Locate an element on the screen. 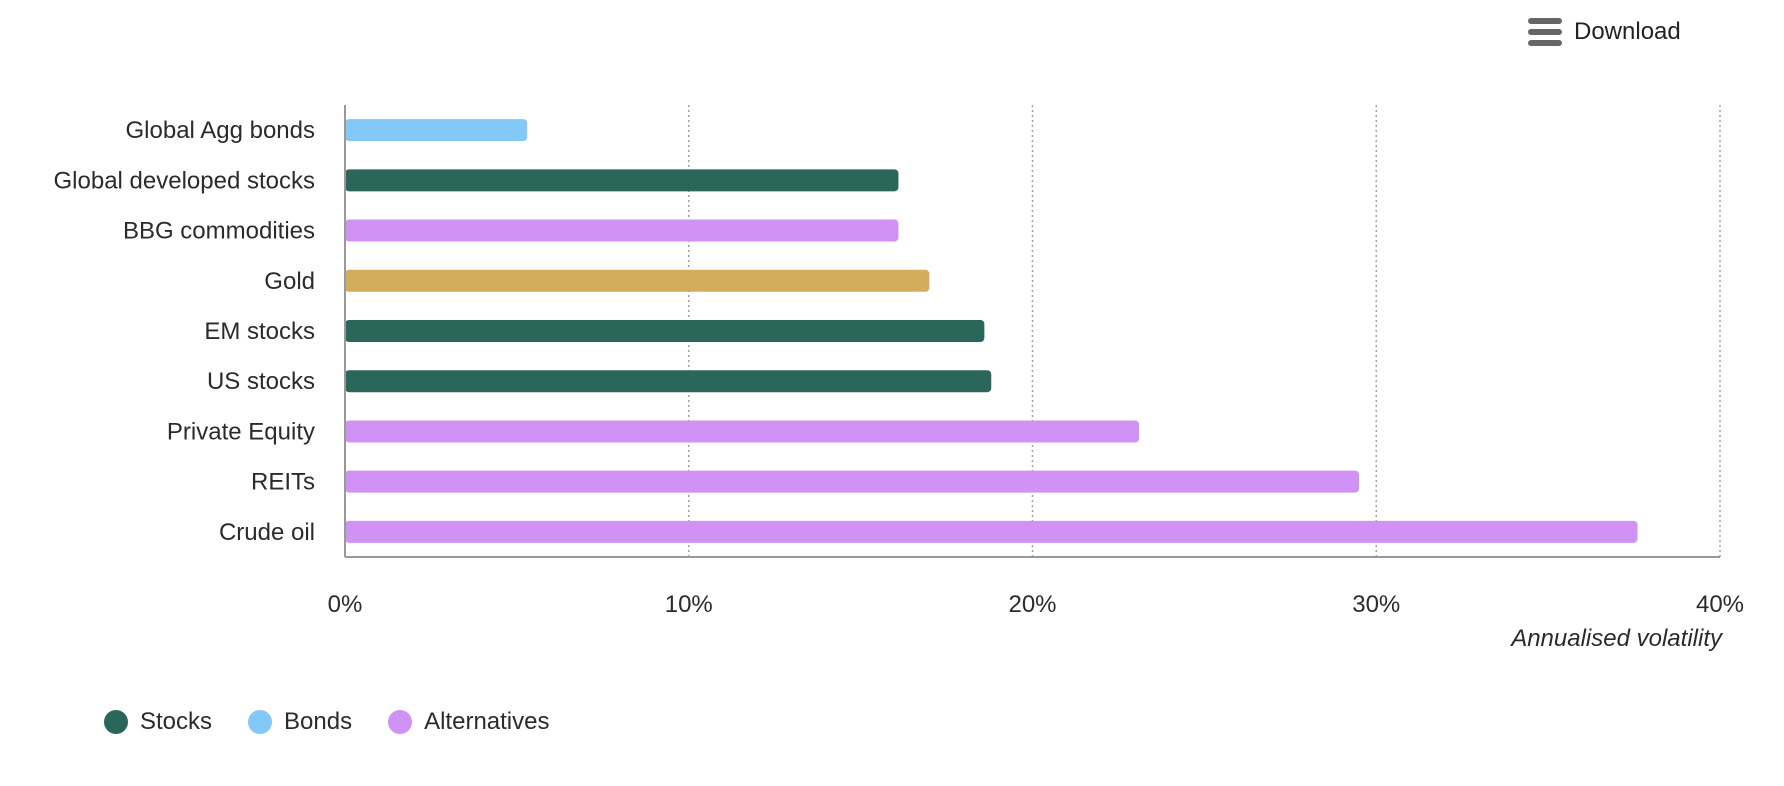  legend: Stocks Bonds Alternatives is located at coordinates (326, 722).